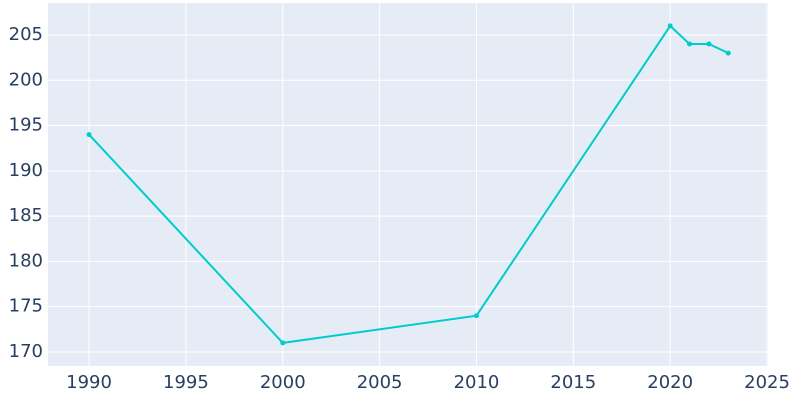 The width and height of the screenshot is (800, 400). What do you see at coordinates (26, 351) in the screenshot?
I see `y-tick-label: 170` at bounding box center [26, 351].